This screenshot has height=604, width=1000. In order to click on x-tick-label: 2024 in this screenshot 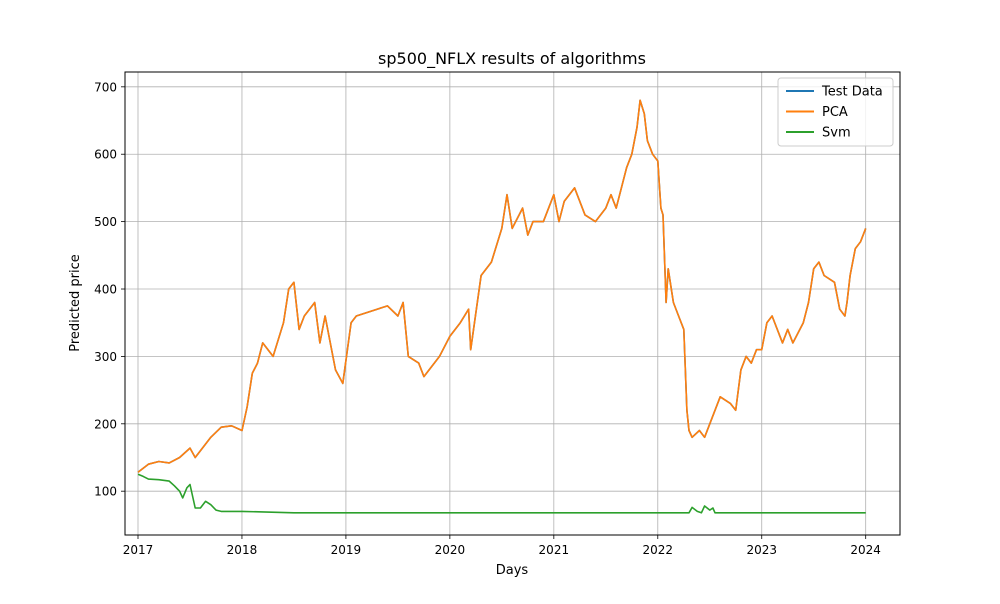, I will do `click(865, 550)`.